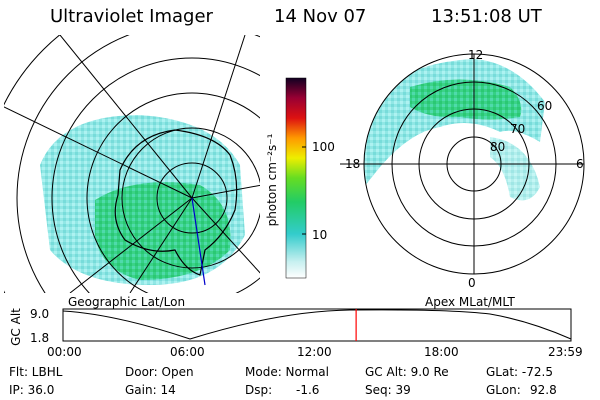  Describe the element at coordinates (64, 352) in the screenshot. I see `alt-xtick-0000: 00:00` at that location.